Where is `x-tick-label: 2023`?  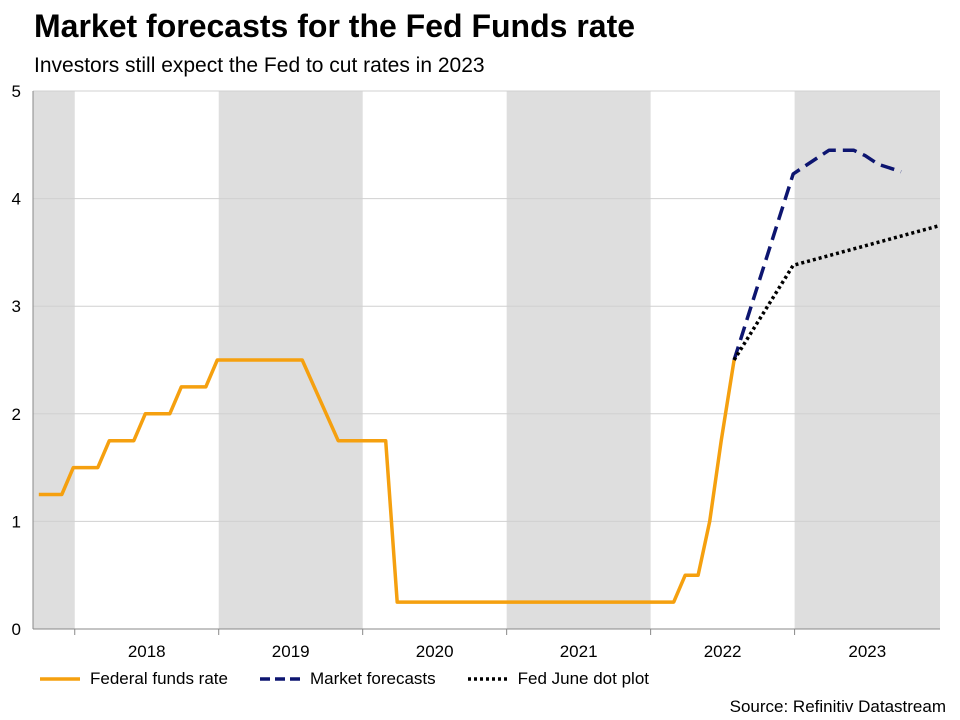
x-tick-label: 2023 is located at coordinates (867, 651).